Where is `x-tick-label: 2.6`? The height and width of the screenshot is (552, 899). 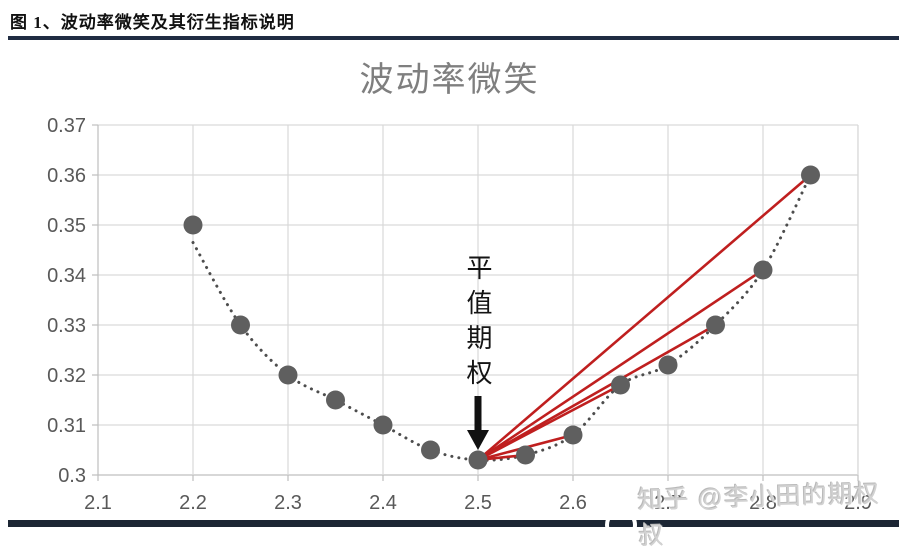
x-tick-label: 2.6 is located at coordinates (573, 503).